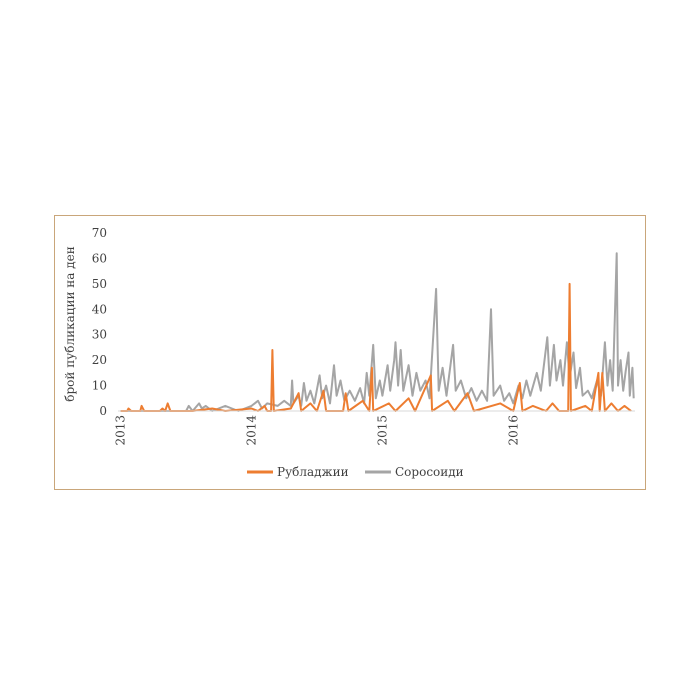 This screenshot has height=700, width=700. What do you see at coordinates (99, 360) in the screenshot?
I see `y-tick-label: 20` at bounding box center [99, 360].